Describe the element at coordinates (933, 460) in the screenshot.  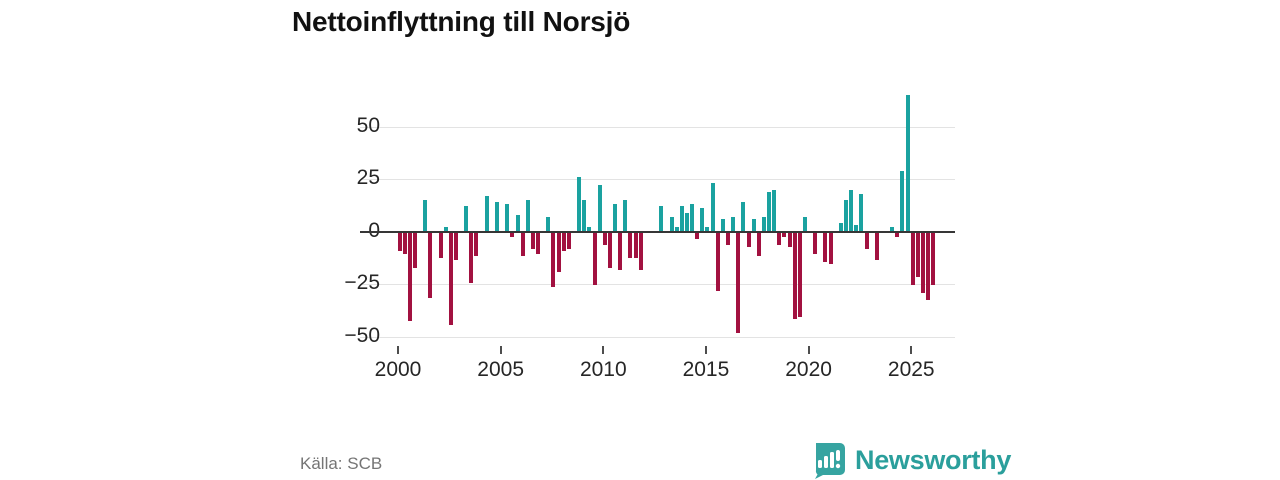
I see `newsworthy-logo-text: Newsworthy` at that location.